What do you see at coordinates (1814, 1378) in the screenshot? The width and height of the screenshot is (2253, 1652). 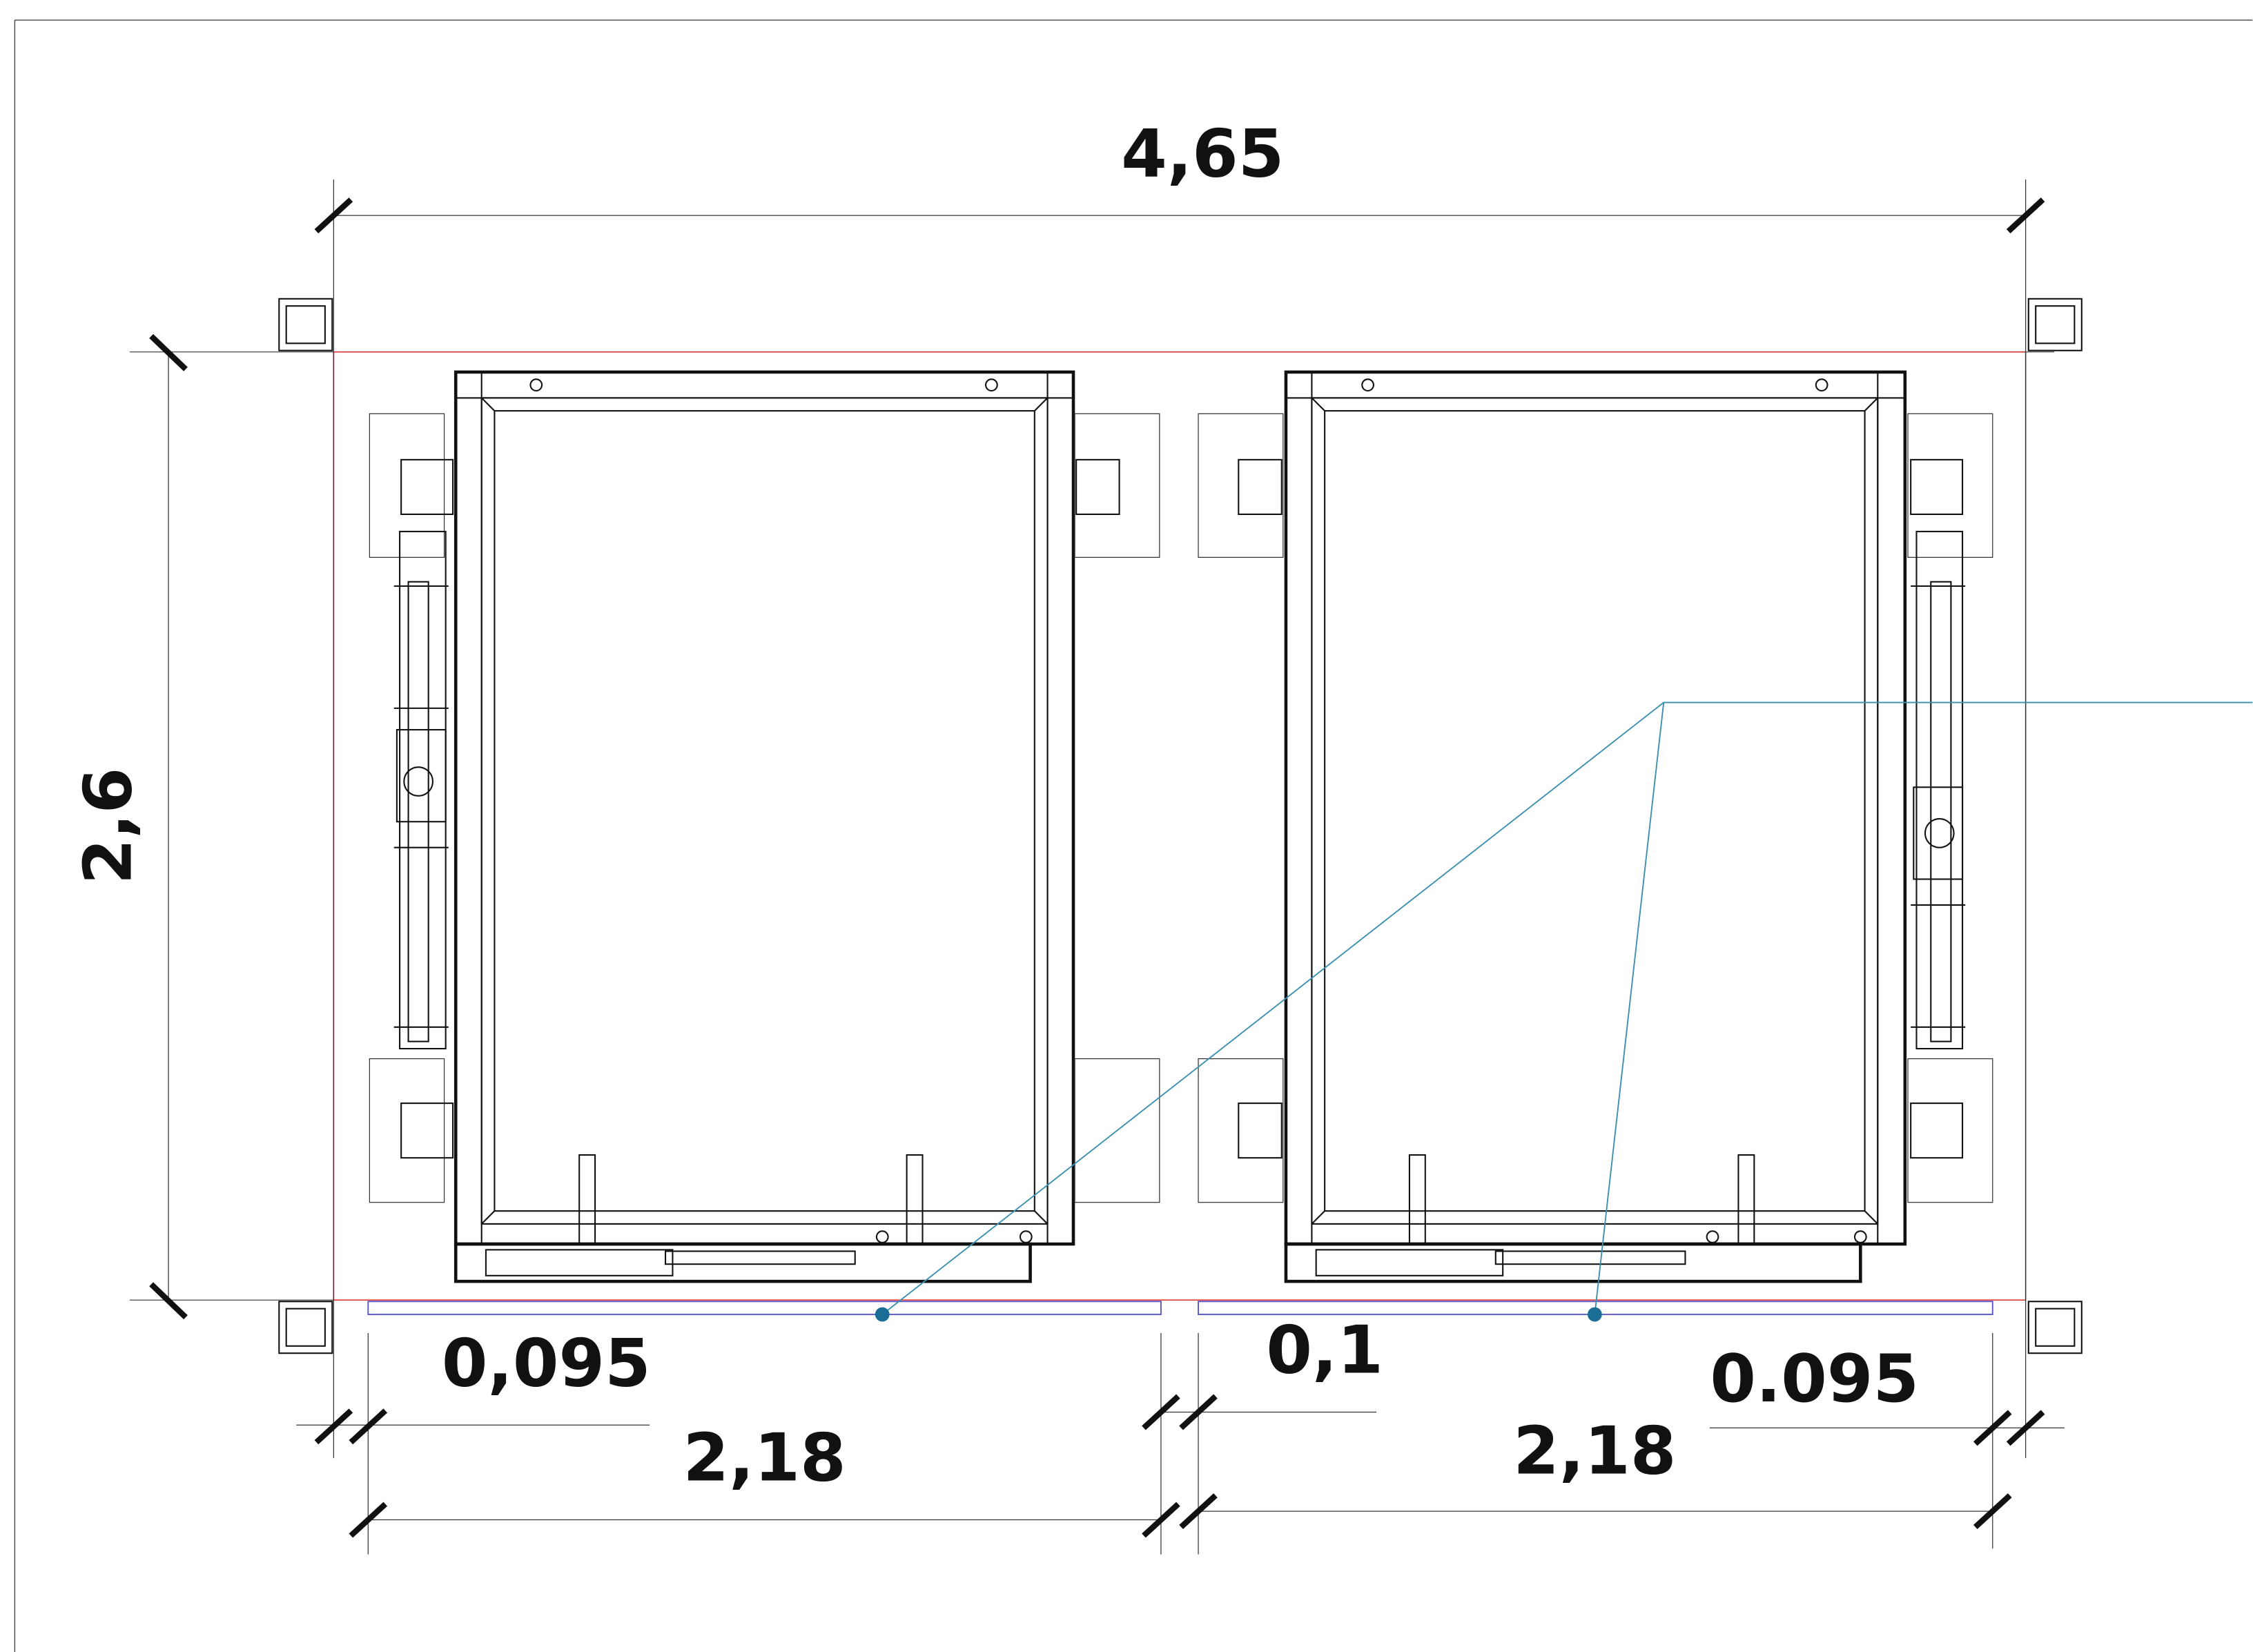 I see `dimension-label: 0.095` at bounding box center [1814, 1378].